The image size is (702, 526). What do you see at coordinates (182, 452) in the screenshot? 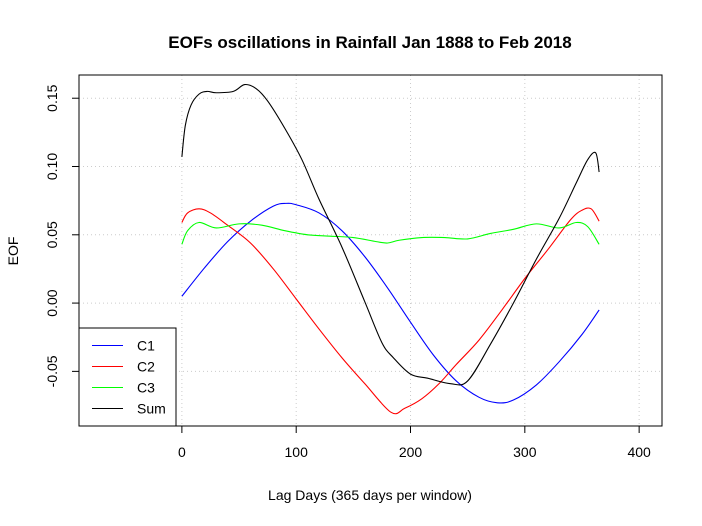
I see `x-tick-label: 0` at bounding box center [182, 452].